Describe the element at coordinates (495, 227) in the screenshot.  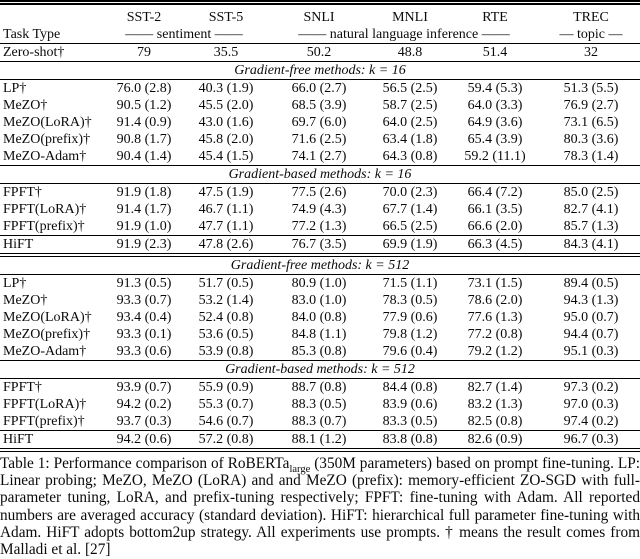
I see `cell-rte: 66.6 (2.0)` at that location.